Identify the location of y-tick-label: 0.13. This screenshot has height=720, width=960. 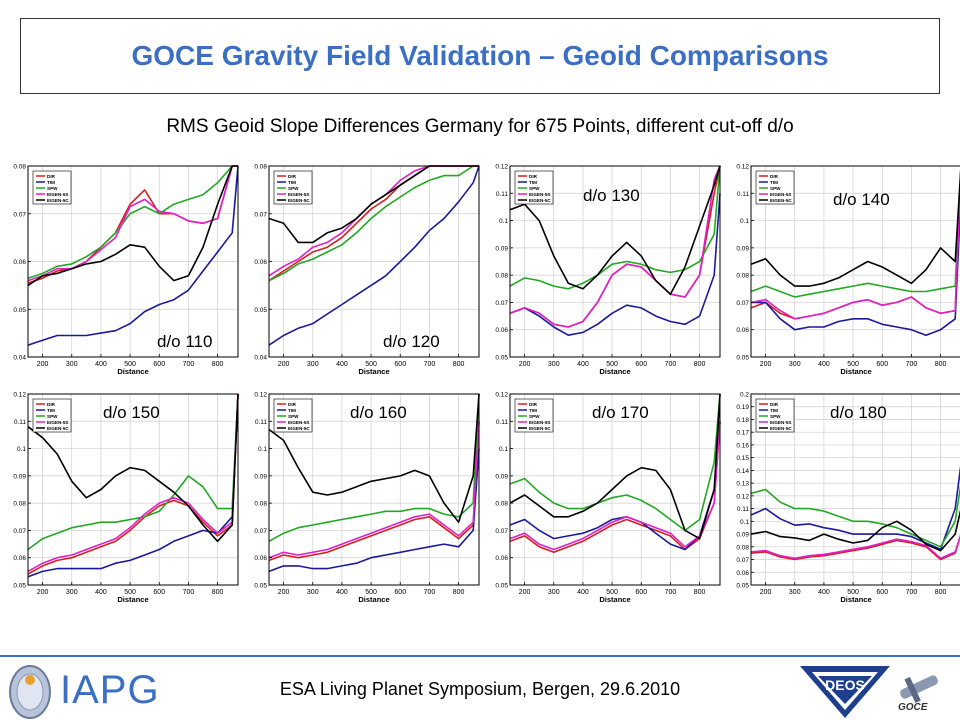
(742, 484).